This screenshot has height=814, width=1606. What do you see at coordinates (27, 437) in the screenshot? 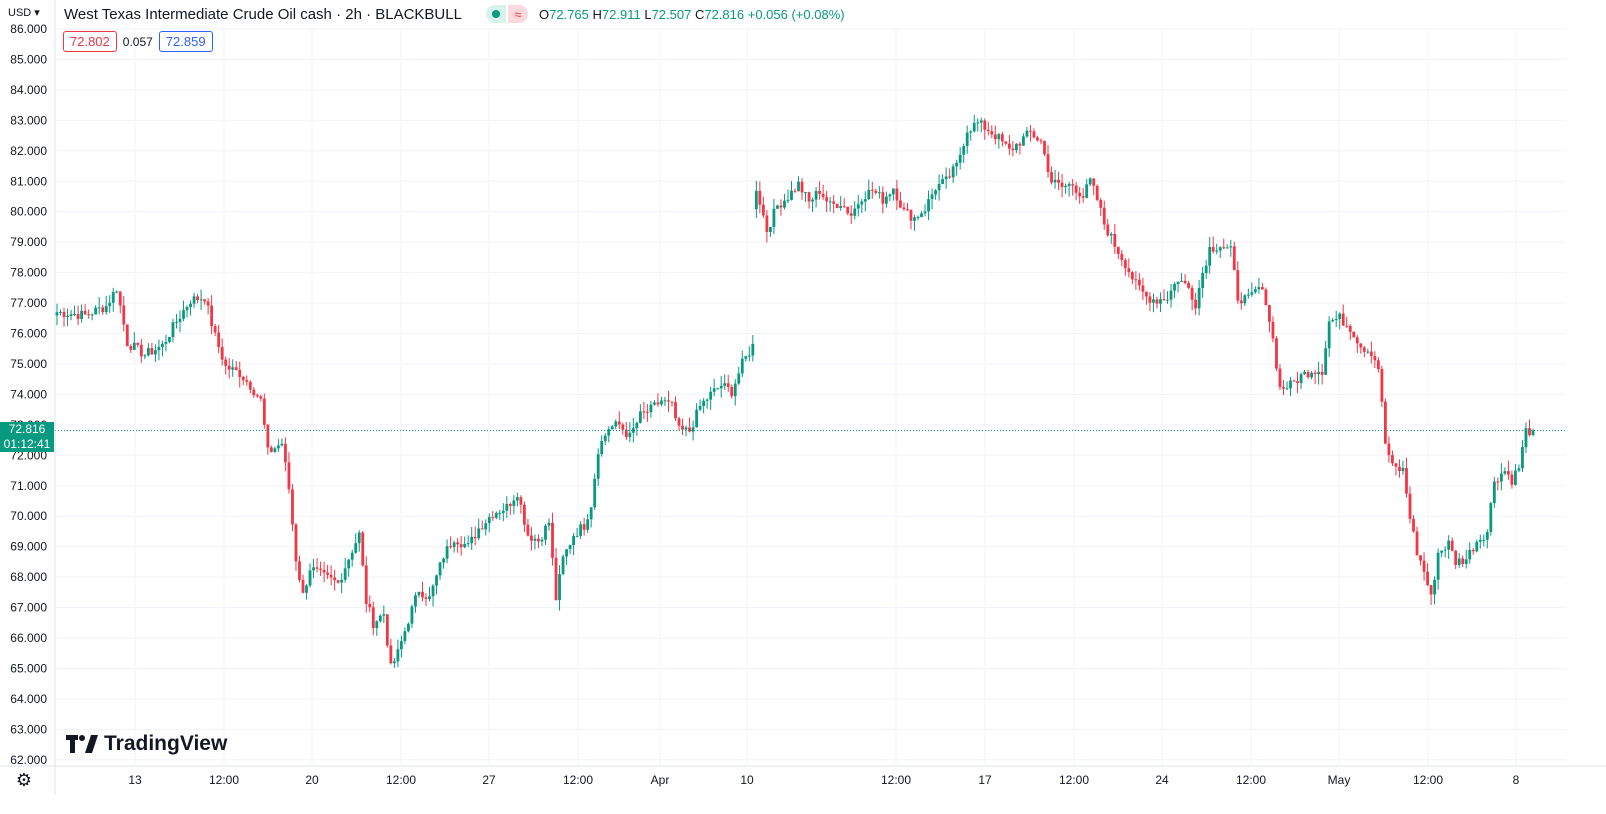
I see `last-price-tag: 72.816 01:12:41` at bounding box center [27, 437].